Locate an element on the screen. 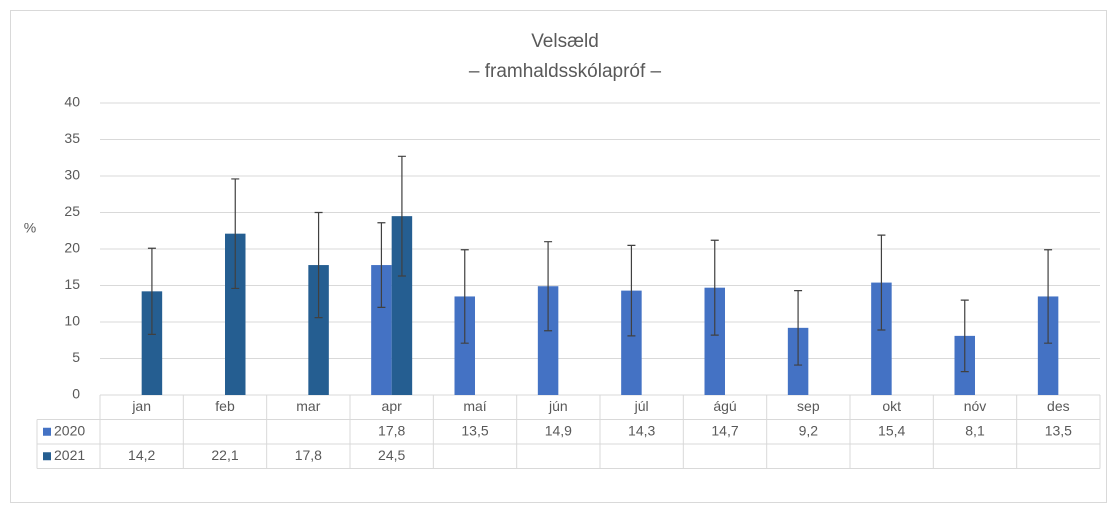  x-tick-label: maí is located at coordinates (474, 406).